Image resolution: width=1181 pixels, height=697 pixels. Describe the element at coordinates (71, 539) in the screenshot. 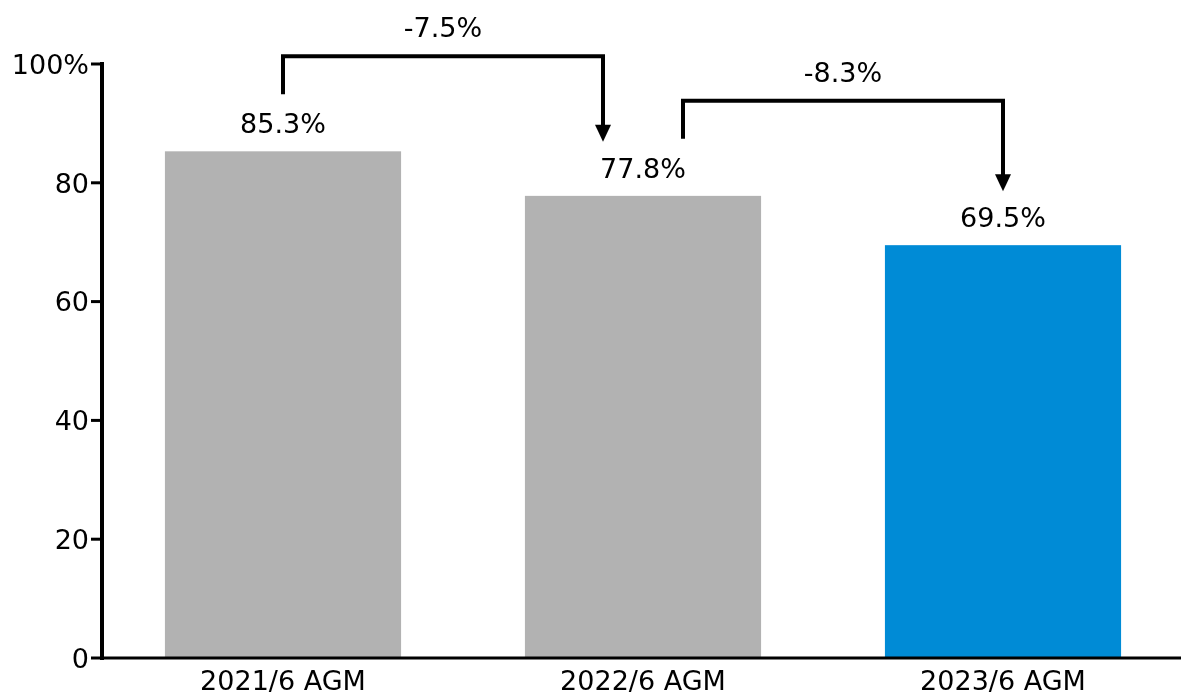

I see `y-tick-label: 20` at that location.